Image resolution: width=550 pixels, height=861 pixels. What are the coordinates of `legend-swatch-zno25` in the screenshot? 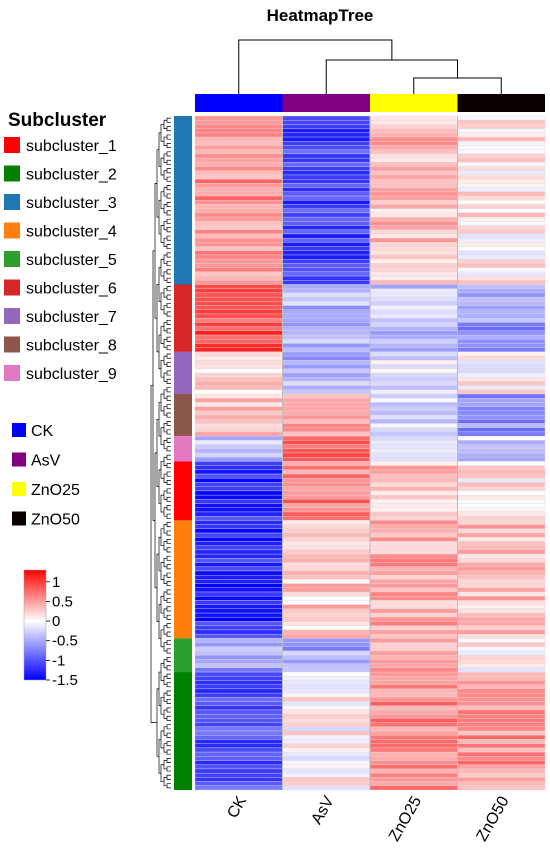 It's located at (19, 489).